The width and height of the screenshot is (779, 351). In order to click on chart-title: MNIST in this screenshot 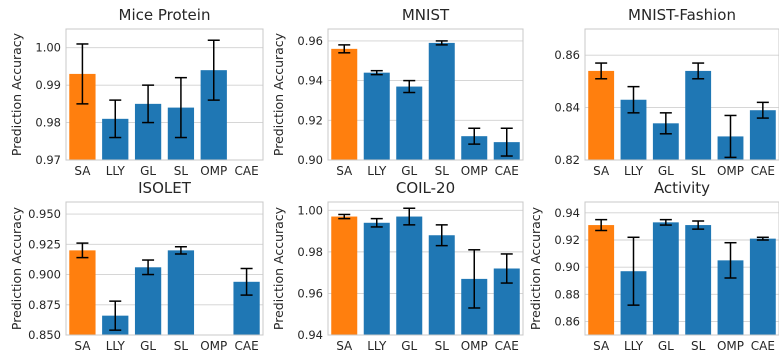, I will do `click(426, 15)`.